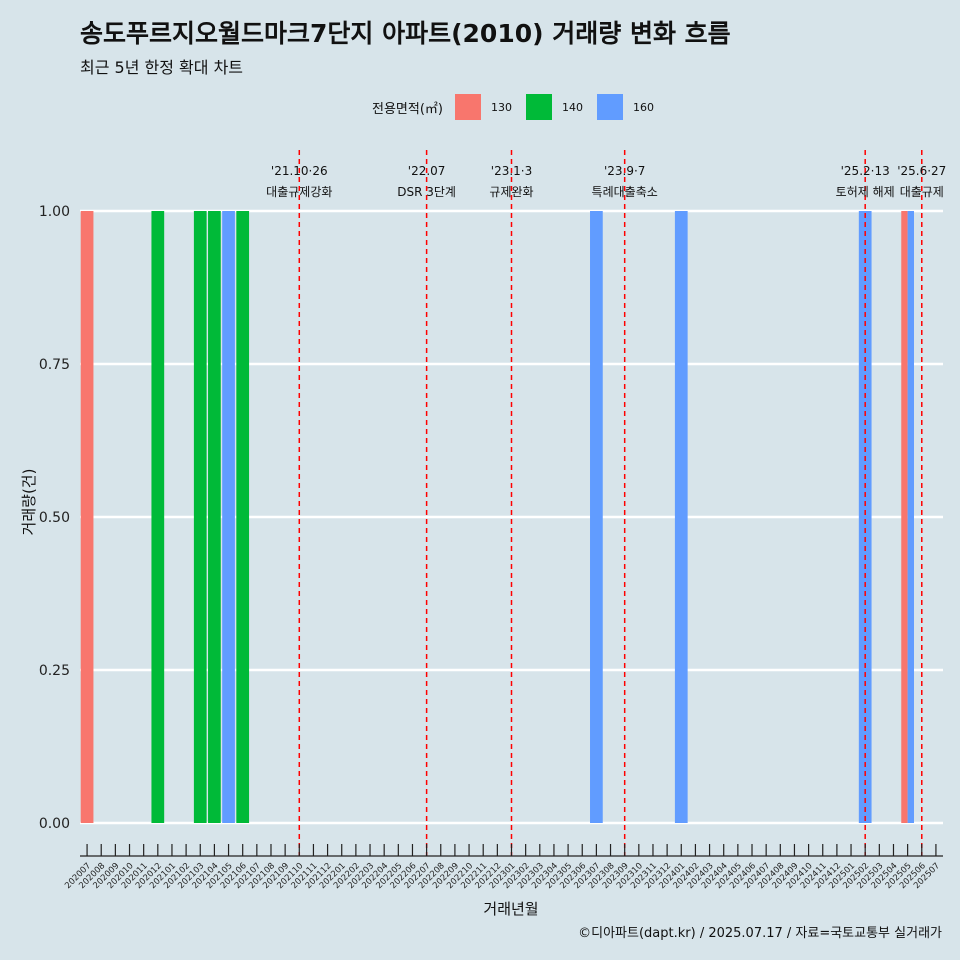 The width and height of the screenshot is (960, 960). What do you see at coordinates (162, 67) in the screenshot?
I see `chart-subtitle: 최근 5년 한정 확대 차트` at bounding box center [162, 67].